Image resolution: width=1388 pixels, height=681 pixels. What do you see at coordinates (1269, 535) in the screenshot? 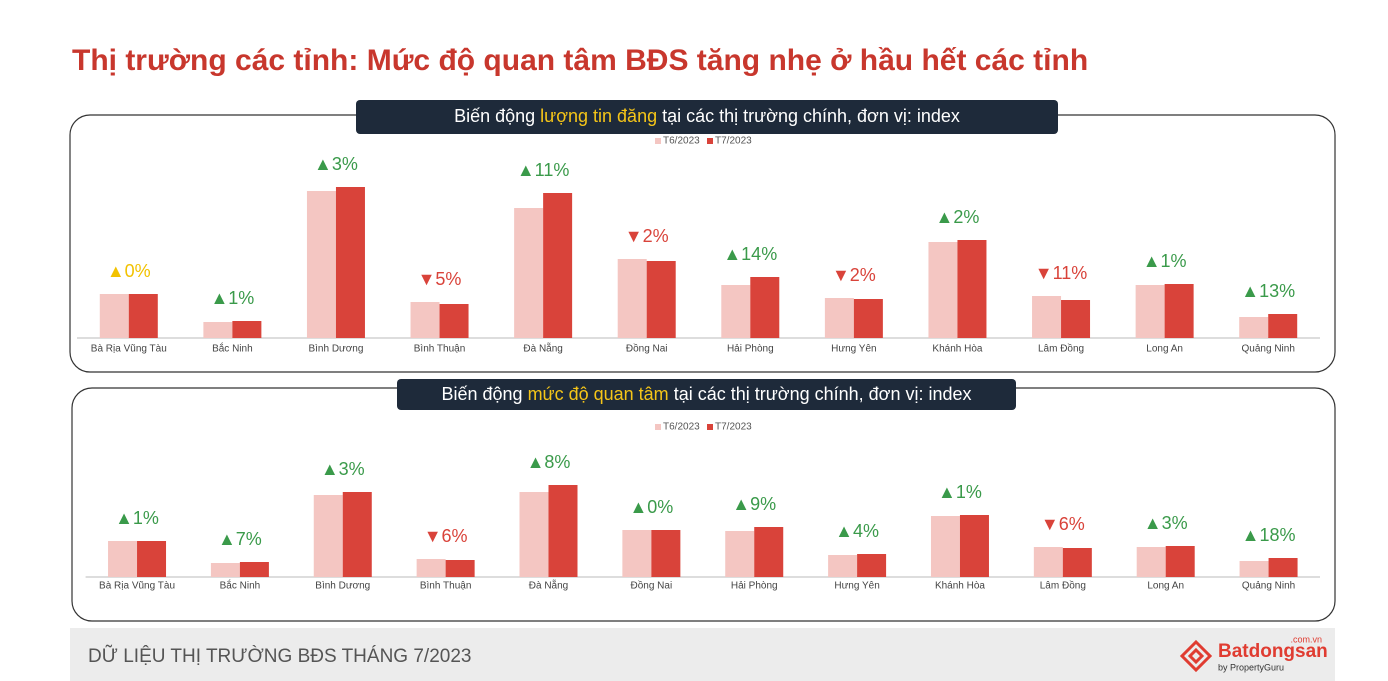
I see `change-annotation: ▲18%` at bounding box center [1269, 535].